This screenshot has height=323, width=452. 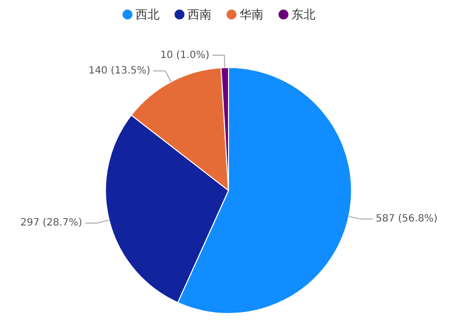 I want to click on data-label: 587 (56.8%), so click(x=407, y=219).